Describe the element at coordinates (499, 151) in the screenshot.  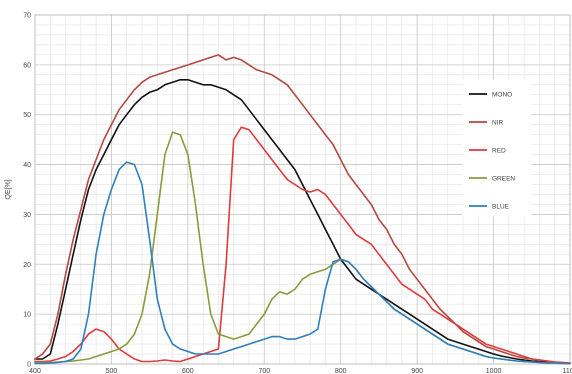
I see `legend-label-red: RED` at that location.